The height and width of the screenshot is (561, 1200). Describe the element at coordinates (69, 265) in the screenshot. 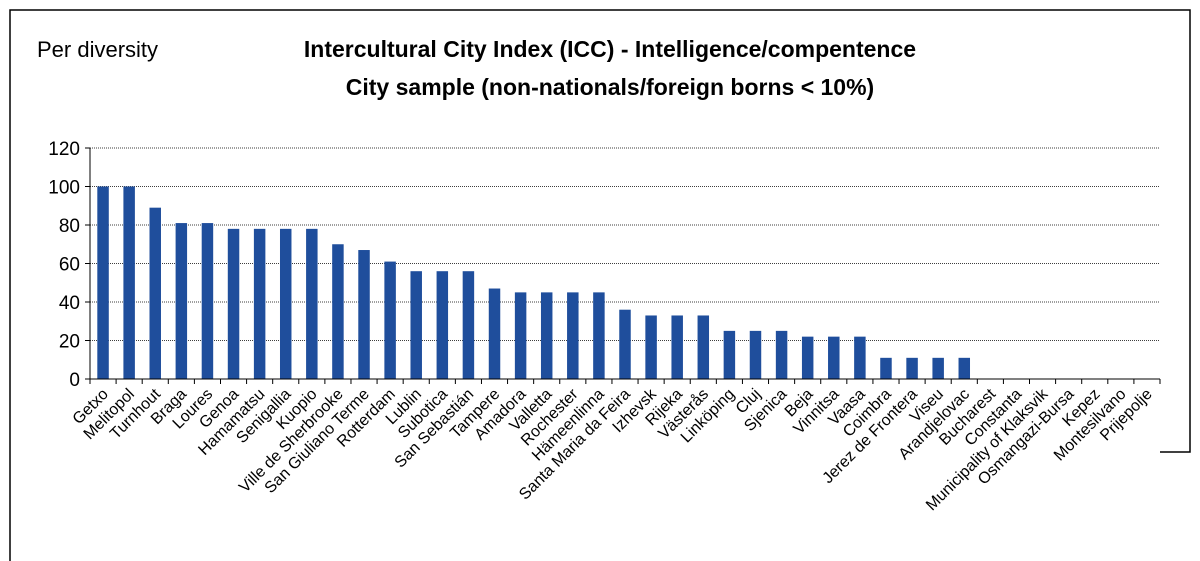

I see `y-tick-label: 60` at that location.